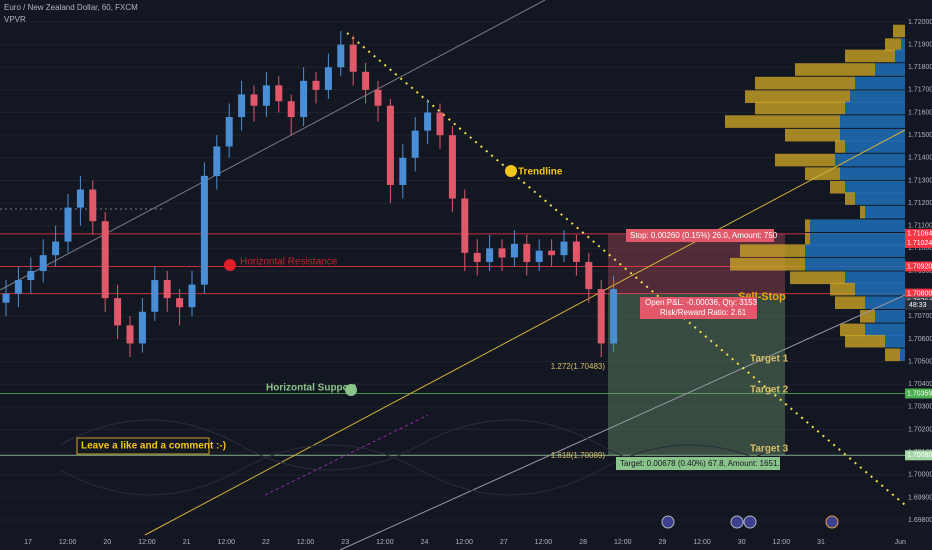 The image size is (932, 550). What do you see at coordinates (153, 446) in the screenshot?
I see `comment: Leave a like and a comment :-)` at bounding box center [153, 446].